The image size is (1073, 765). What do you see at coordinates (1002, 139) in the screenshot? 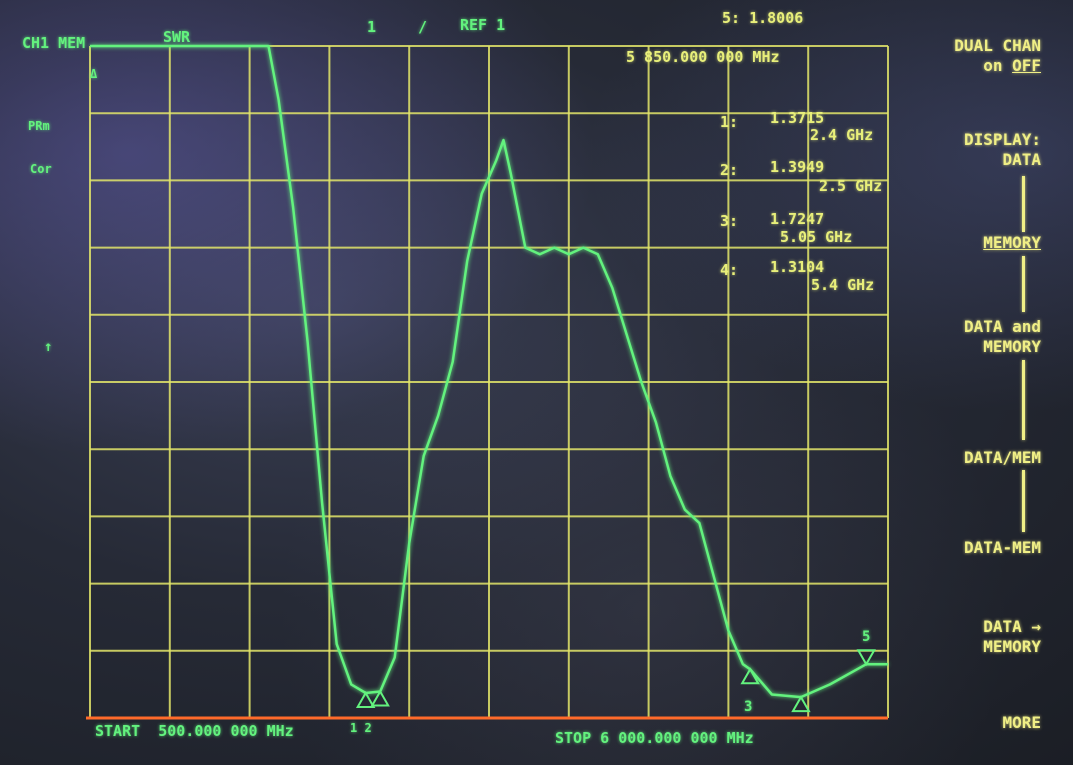
I see `display-label: DISPLAY:` at bounding box center [1002, 139].